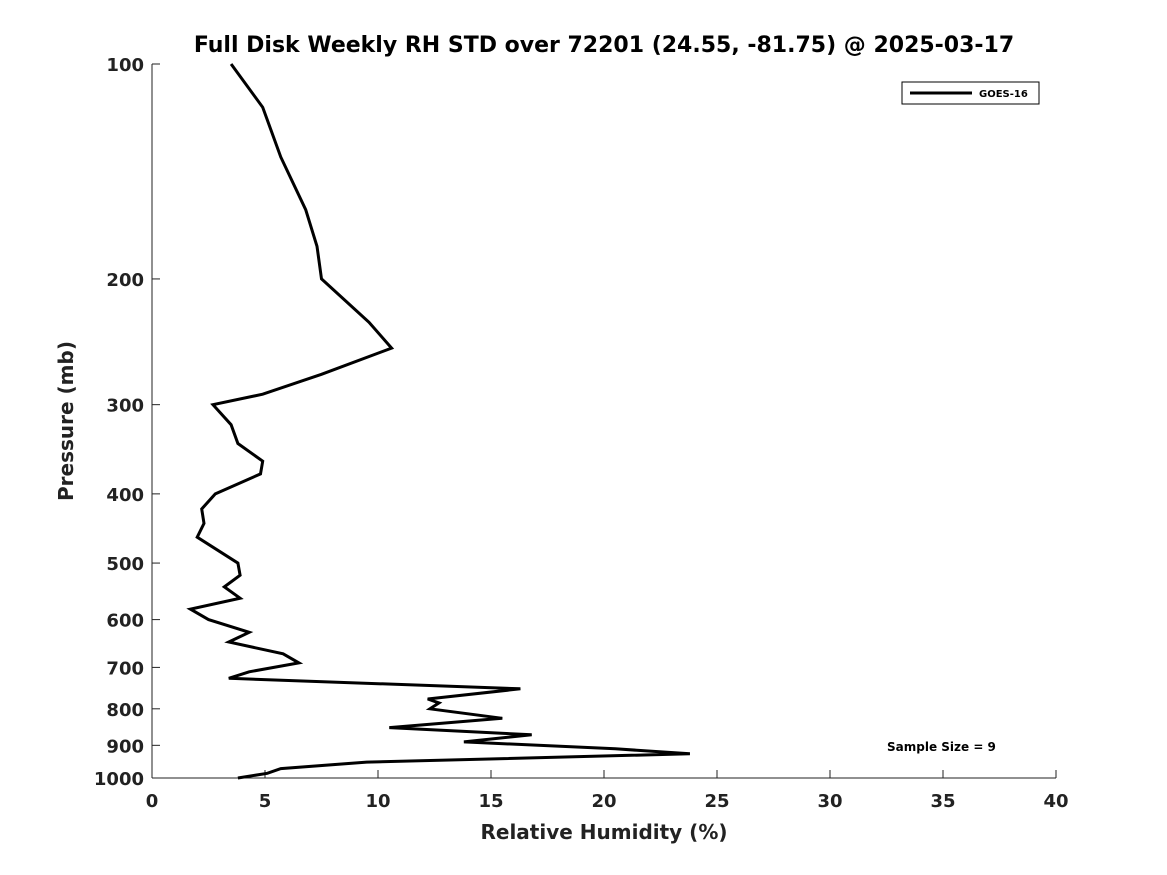 This screenshot has width=1167, height=875. Describe the element at coordinates (125, 65) in the screenshot. I see `y-tick-label: 100` at that location.